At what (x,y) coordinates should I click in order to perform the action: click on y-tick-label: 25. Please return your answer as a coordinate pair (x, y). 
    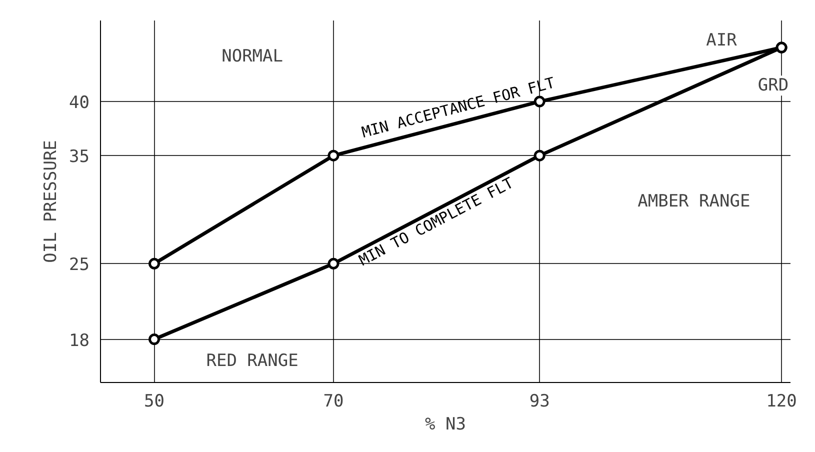
    Looking at the image, I should click on (79, 265).